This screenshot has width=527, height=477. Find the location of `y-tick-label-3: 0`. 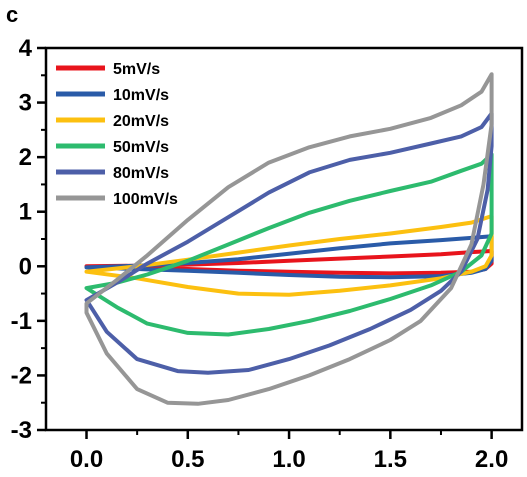

y-tick-label-3: 0 is located at coordinates (25, 266).